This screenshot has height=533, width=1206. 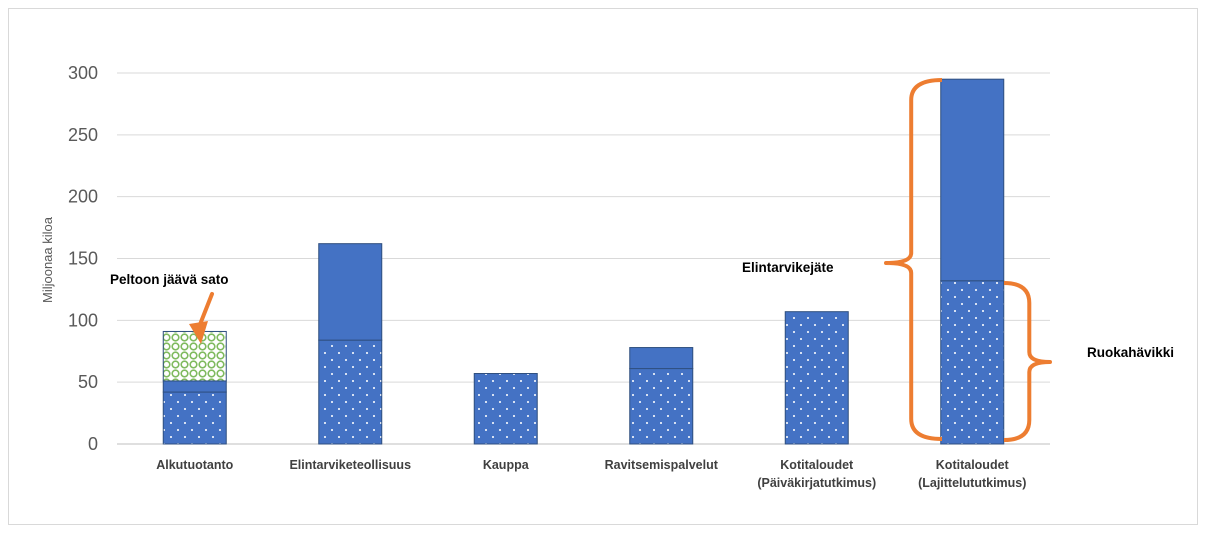 What do you see at coordinates (817, 465) in the screenshot?
I see `category-label-4-0: Kotitaloudet` at bounding box center [817, 465].